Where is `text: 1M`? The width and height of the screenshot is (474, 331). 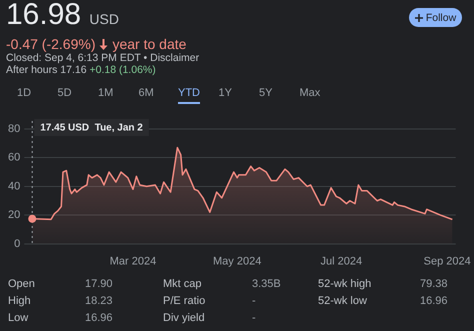 text: 1M is located at coordinates (106, 94).